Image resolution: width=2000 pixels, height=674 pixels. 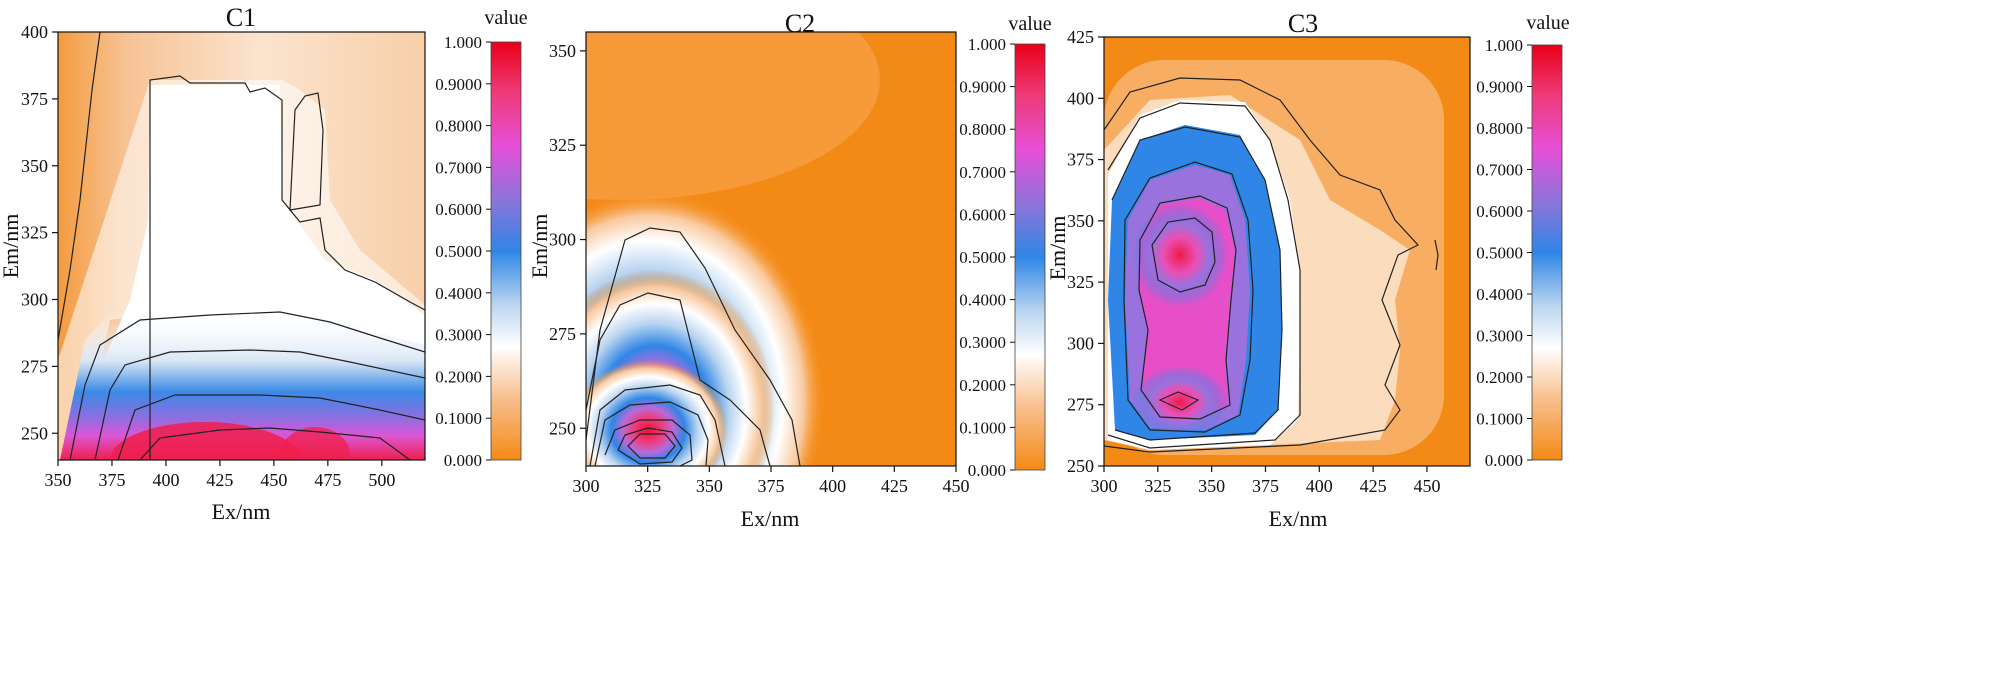 What do you see at coordinates (327, 480) in the screenshot?
I see `c1-x-tick-label: 475` at bounding box center [327, 480].